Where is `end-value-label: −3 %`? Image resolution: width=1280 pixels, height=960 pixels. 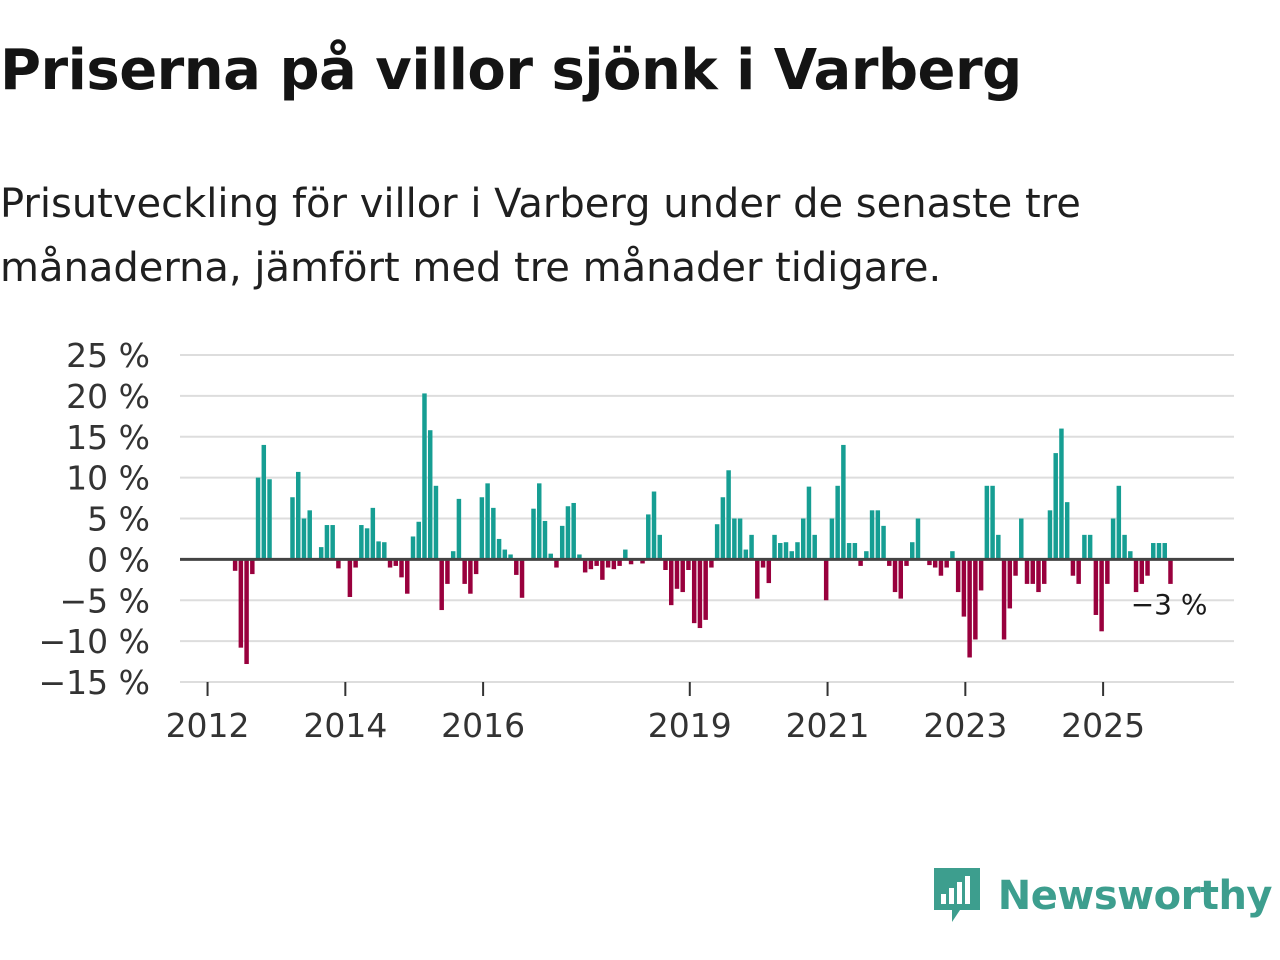 end-value-label: −3 % is located at coordinates (1169, 604).